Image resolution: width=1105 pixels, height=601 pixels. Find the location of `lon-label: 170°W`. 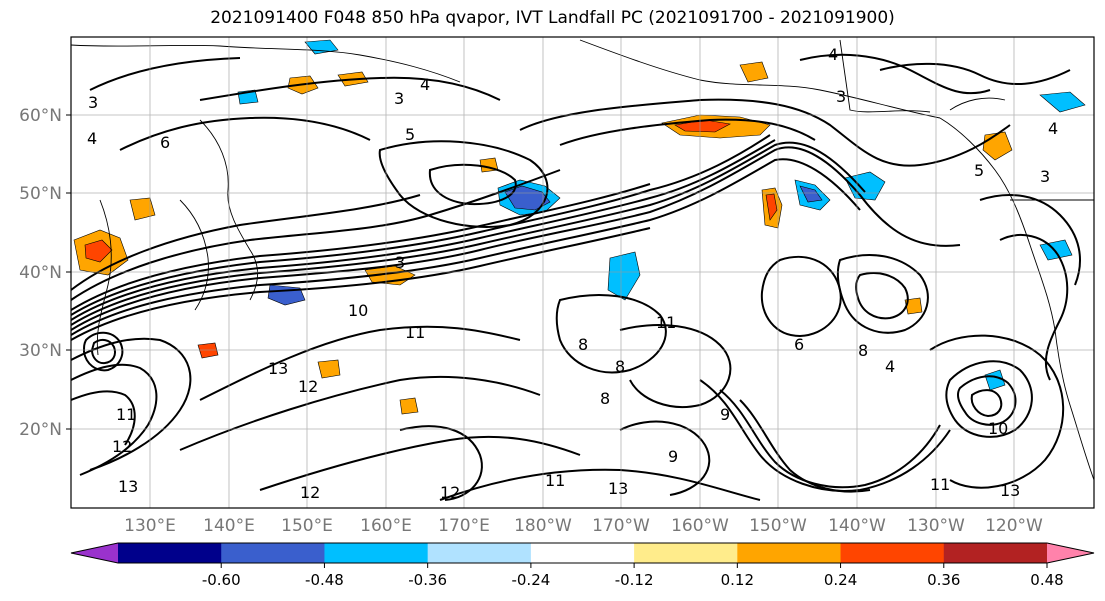

lon-label: 170°W is located at coordinates (621, 526).